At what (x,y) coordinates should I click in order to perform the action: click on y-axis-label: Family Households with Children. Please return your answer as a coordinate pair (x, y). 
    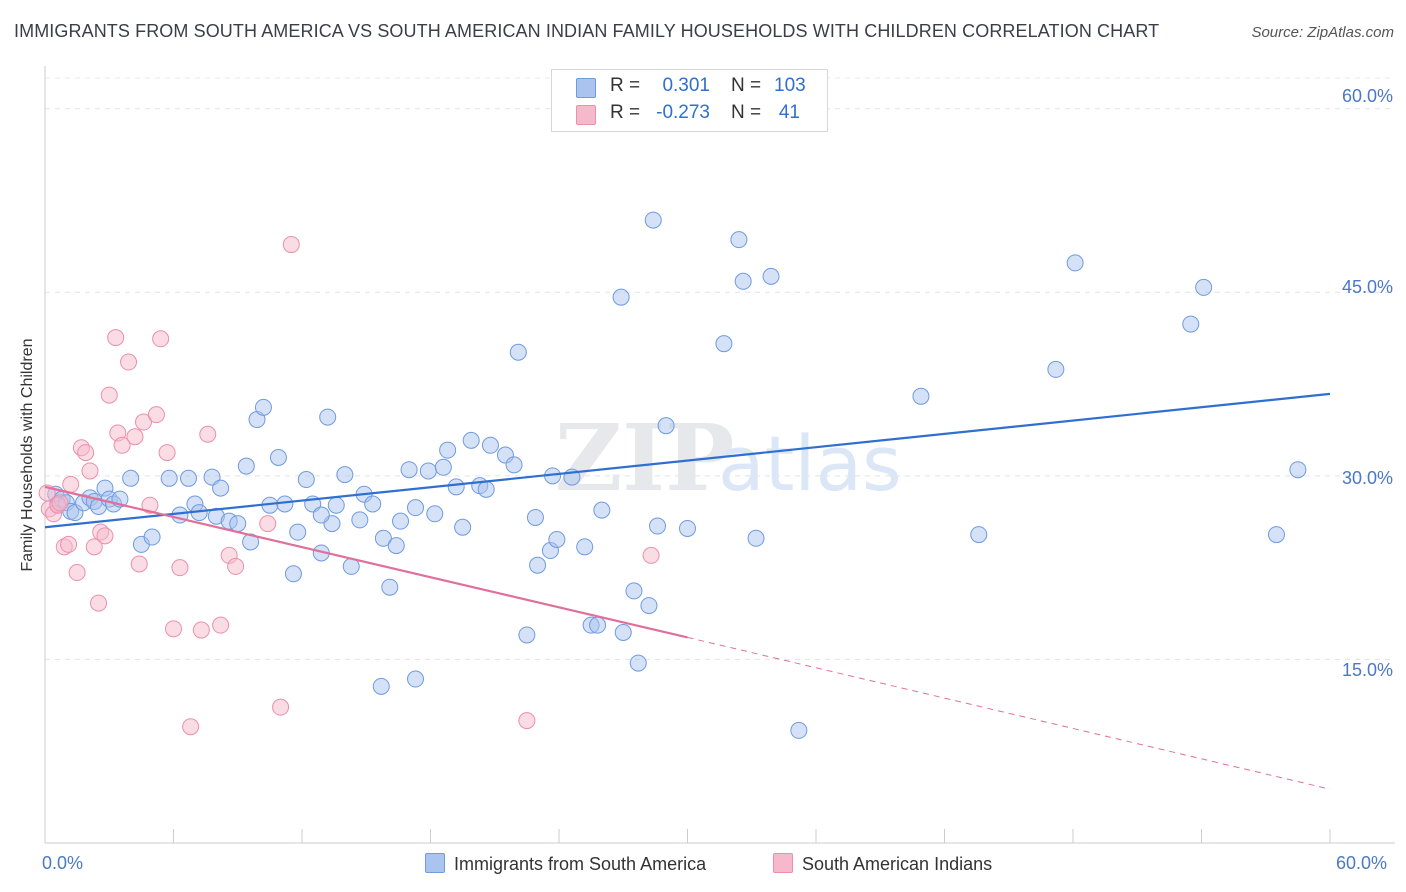
    Looking at the image, I should click on (27, 455).